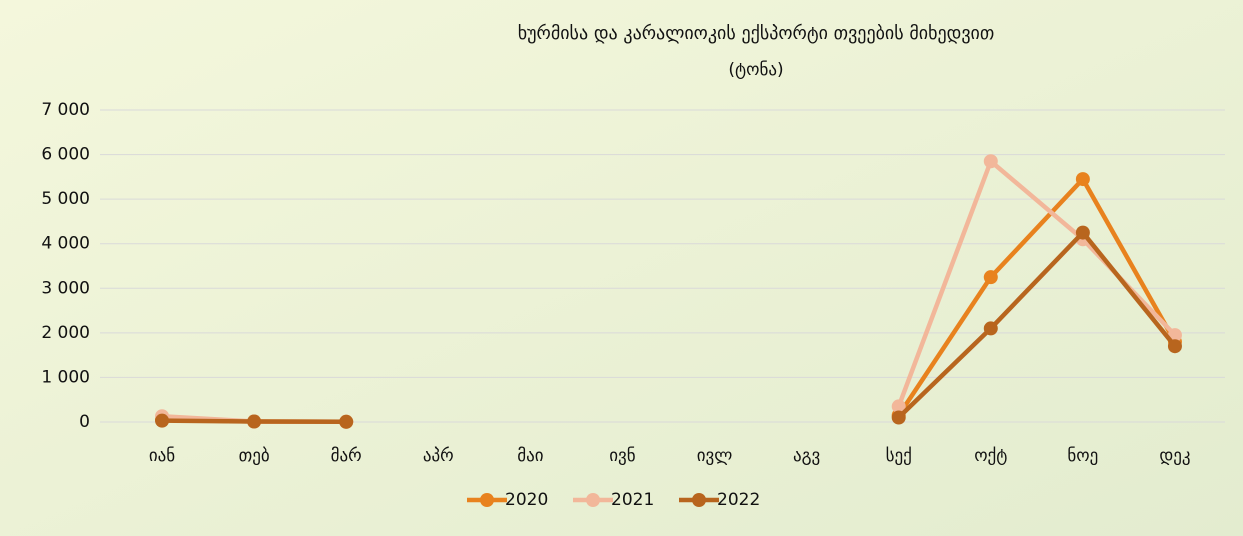 This screenshot has width=1243, height=536. I want to click on y-tick-label: 4 000, so click(65, 244).